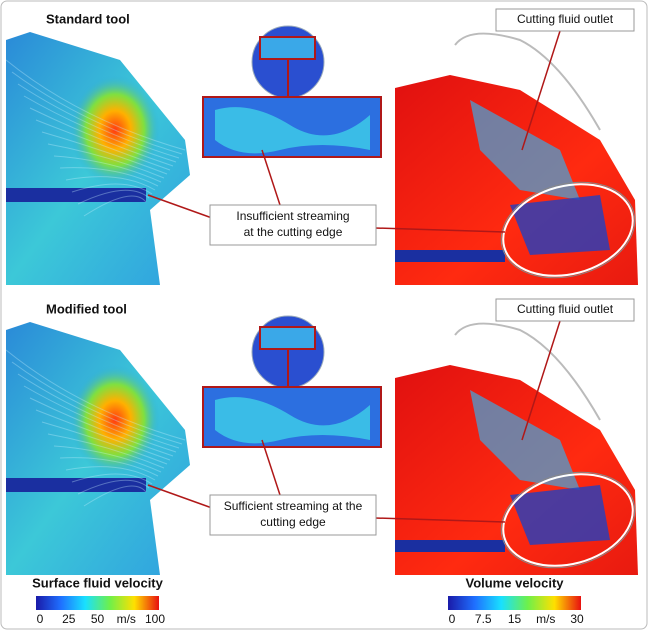 Image resolution: width=650 pixels, height=632 pixels. Describe the element at coordinates (577, 619) in the screenshot. I see `colorbar-tick-label: 30` at that location.